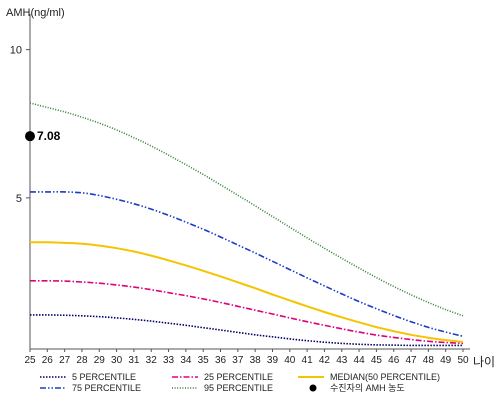 Image resolution: width=500 pixels, height=400 pixels. What do you see at coordinates (290, 360) in the screenshot?
I see `x-tick-label: 40` at bounding box center [290, 360].